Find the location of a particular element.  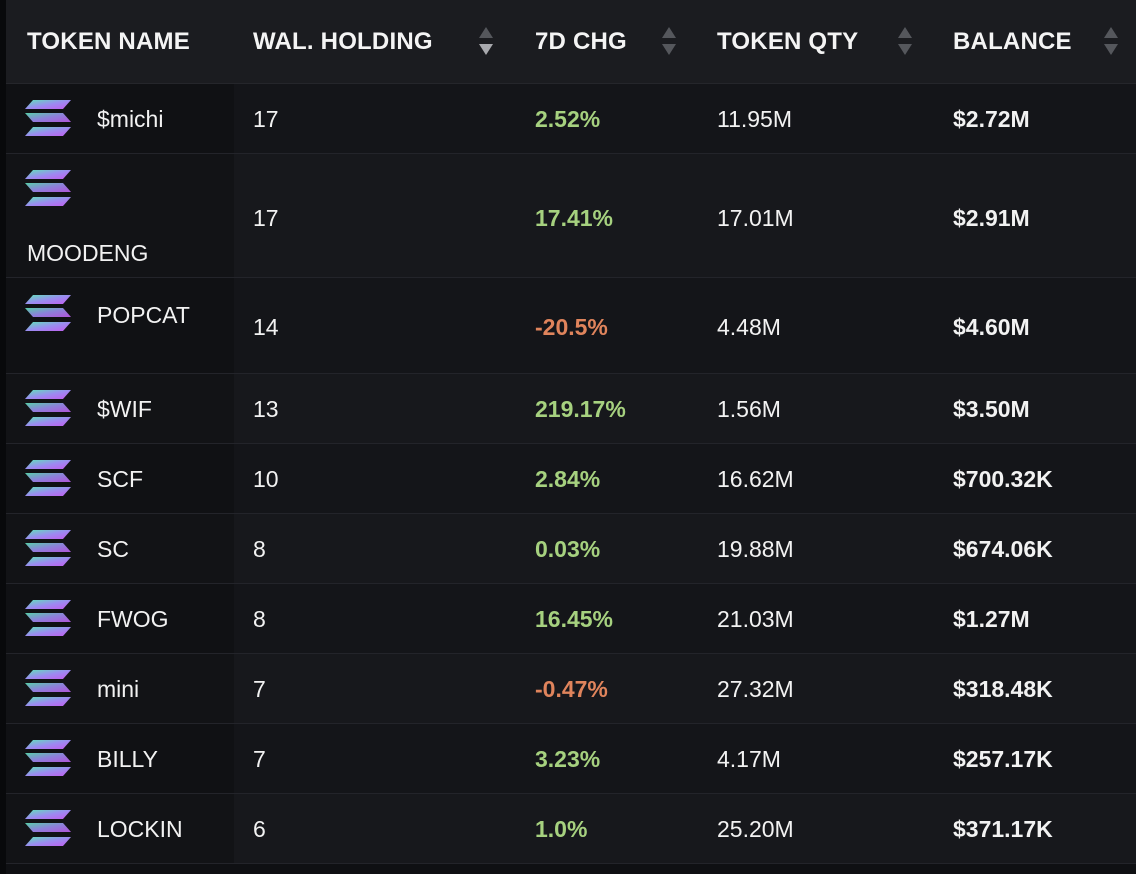

change-7d: 1.0% is located at coordinates (561, 829).